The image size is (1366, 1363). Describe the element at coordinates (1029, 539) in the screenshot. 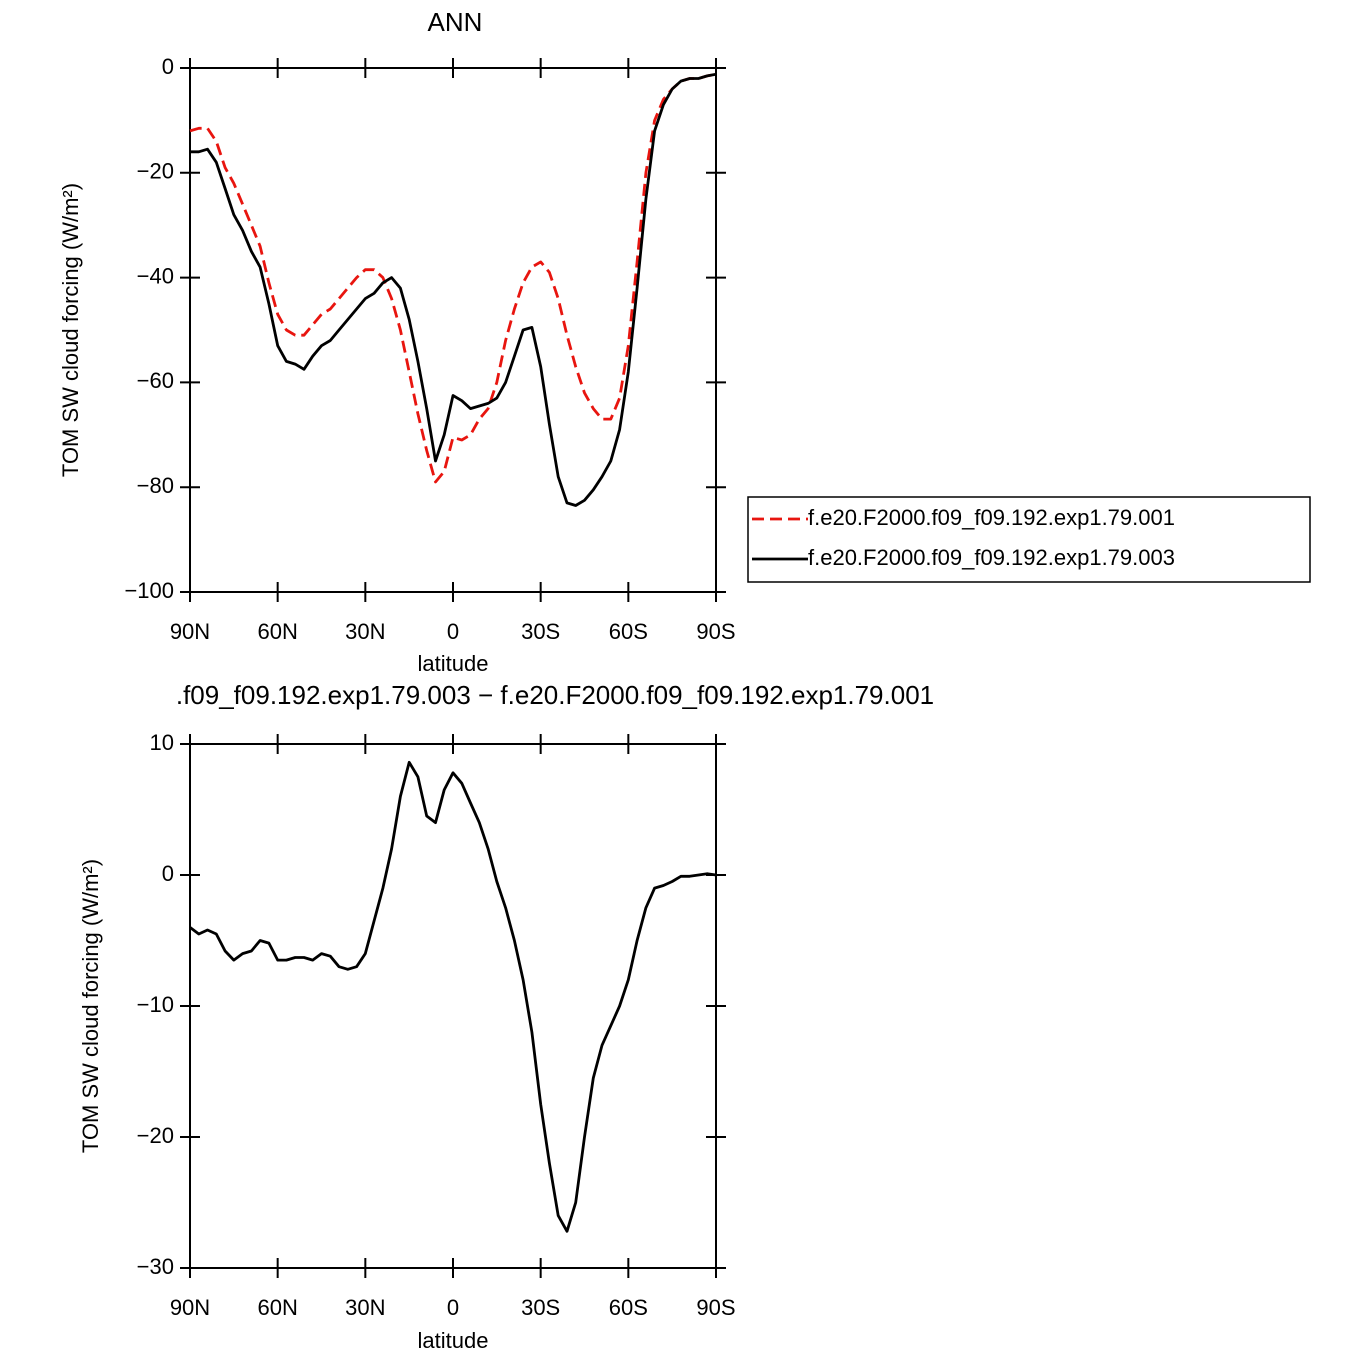

I see `legend-box` at that location.